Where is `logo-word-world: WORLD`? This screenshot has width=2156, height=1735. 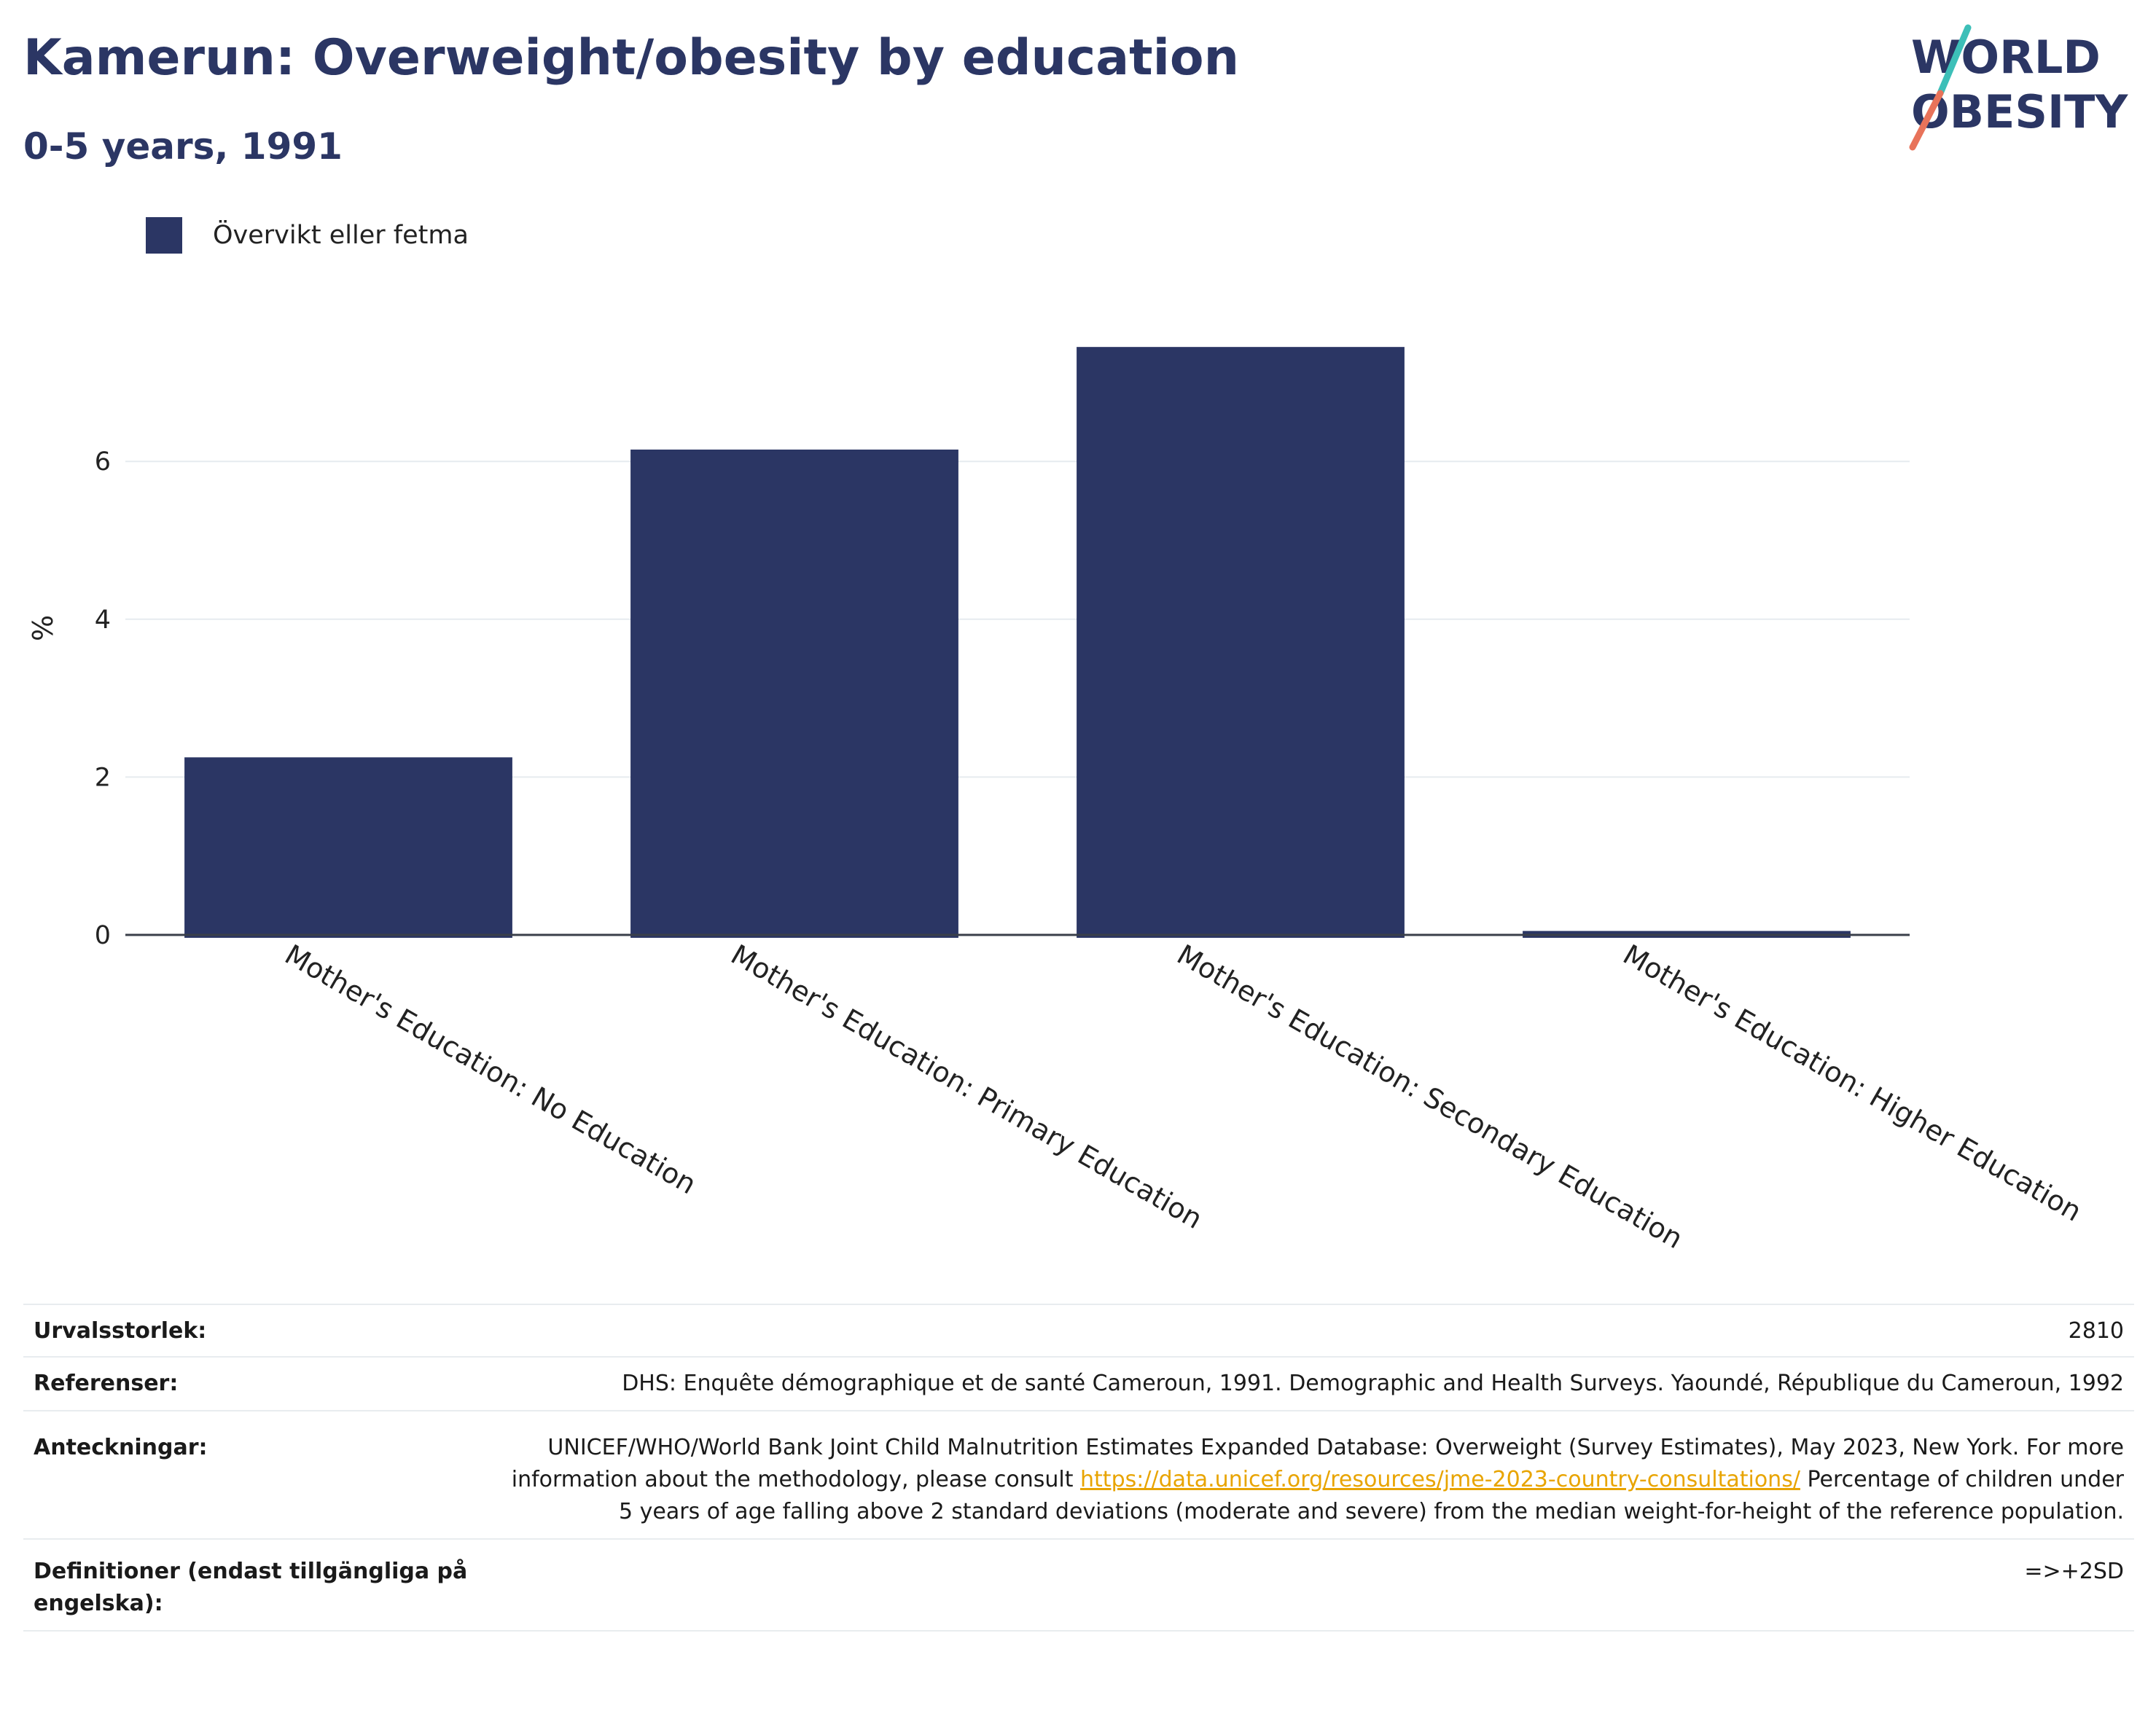 logo-word-world: WORLD is located at coordinates (2006, 57).